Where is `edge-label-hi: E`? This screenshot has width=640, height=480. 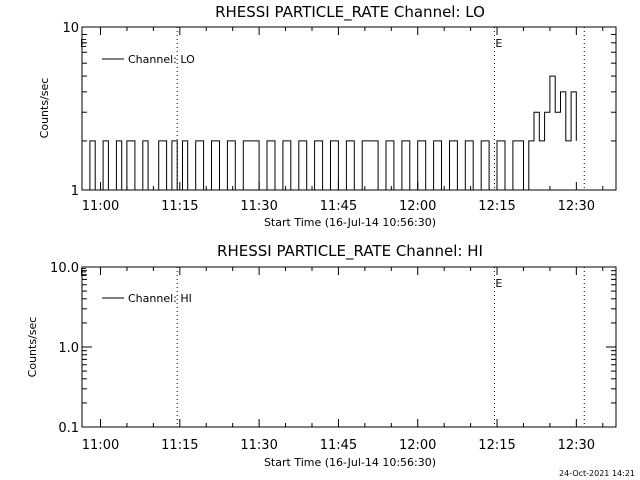 edge-label-hi: E is located at coordinates (83, 272).